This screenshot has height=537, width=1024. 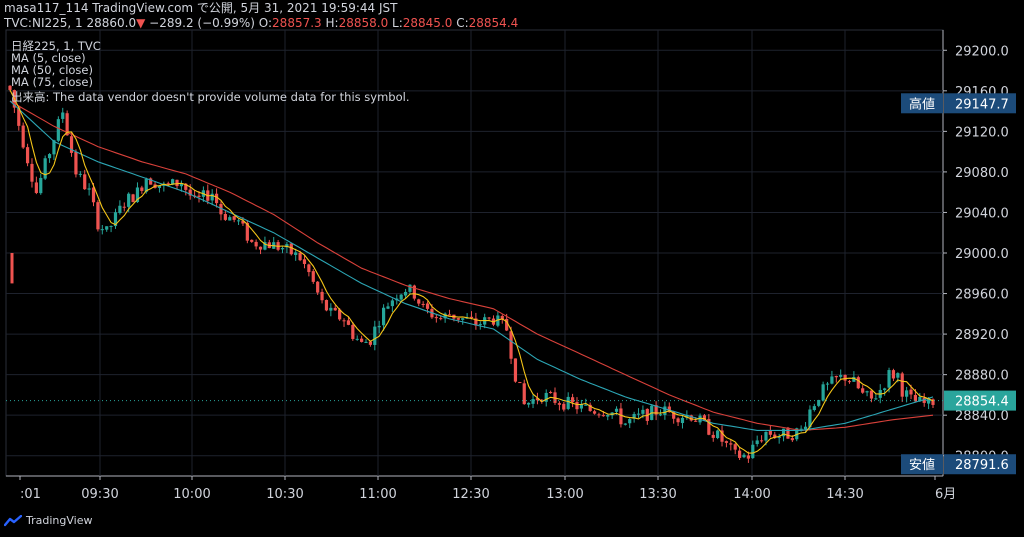 I want to click on current-price-badge-value-bg, so click(x=980, y=400).